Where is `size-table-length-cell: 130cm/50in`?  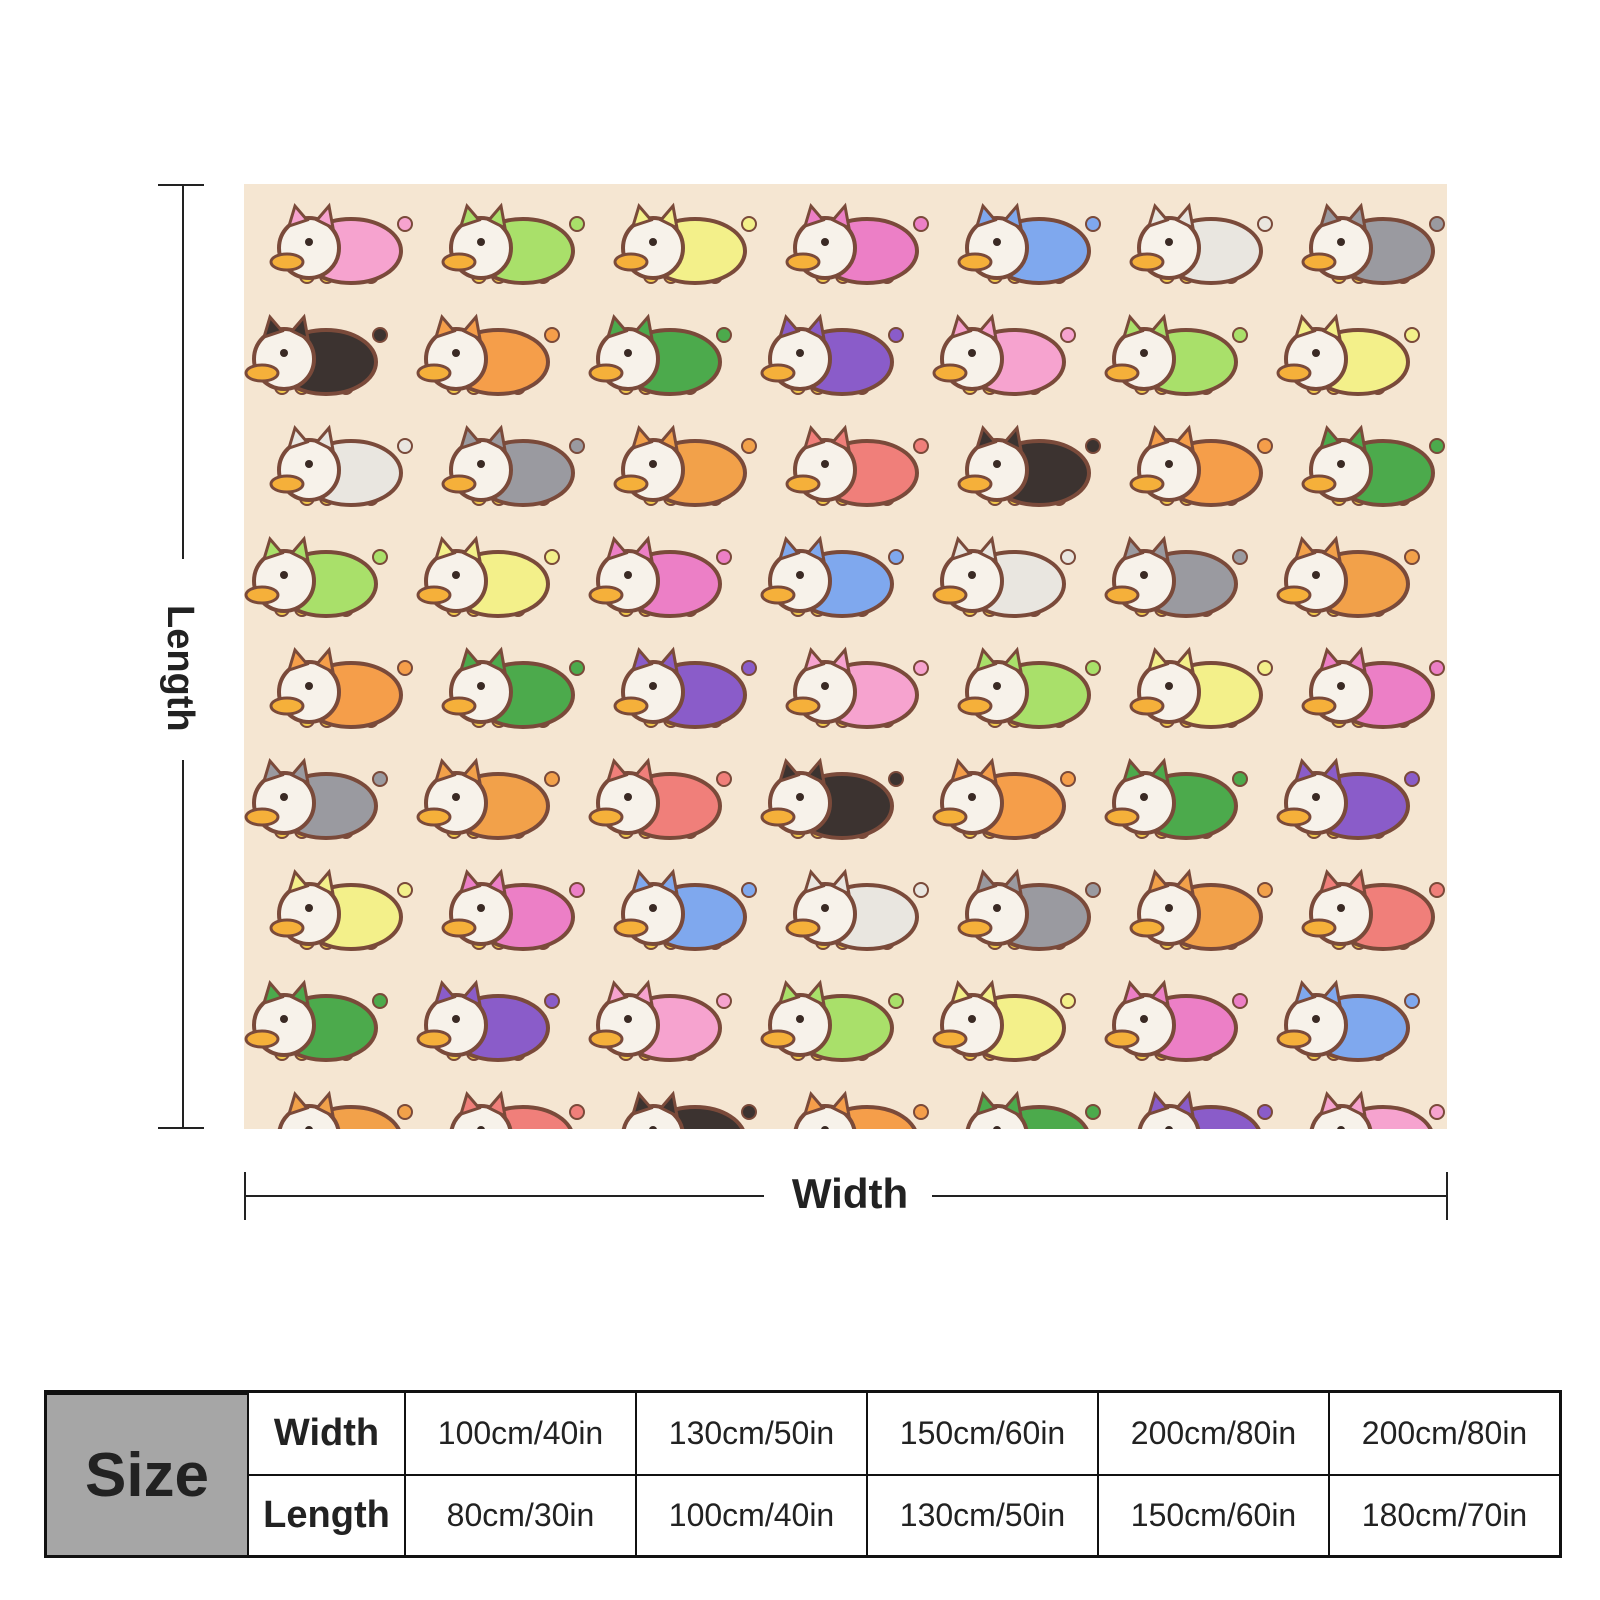 size-table-length-cell: 130cm/50in is located at coordinates (981, 1514).